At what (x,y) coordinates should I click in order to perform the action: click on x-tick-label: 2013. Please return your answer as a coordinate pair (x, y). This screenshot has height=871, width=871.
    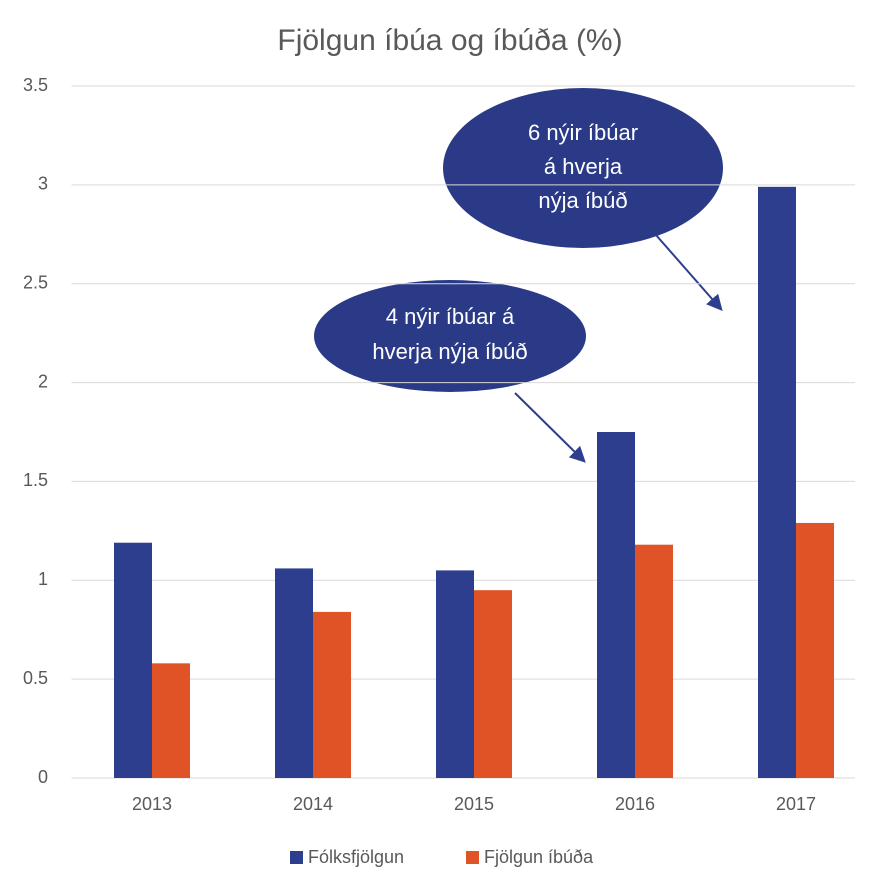
    Looking at the image, I should click on (152, 804).